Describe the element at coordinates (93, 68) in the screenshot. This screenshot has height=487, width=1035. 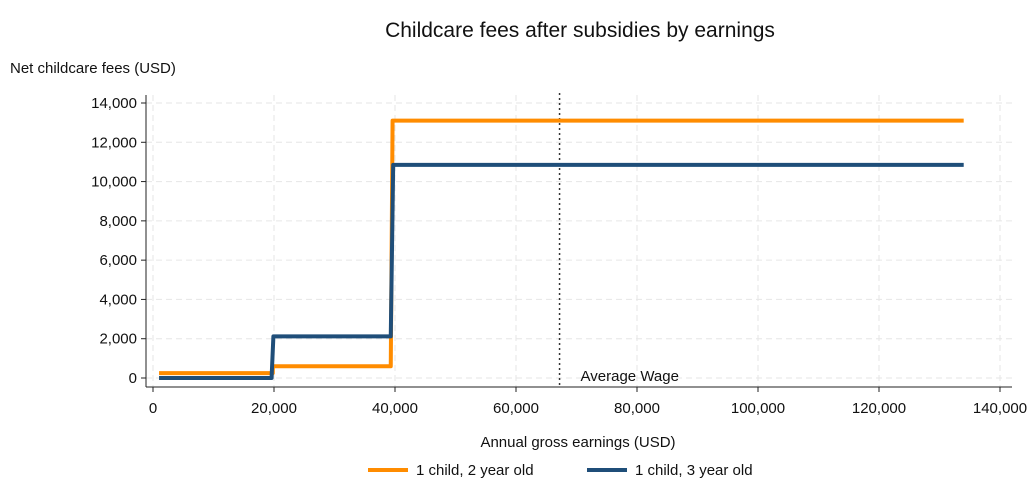
I see `y-axis-title: Net childcare fees (USD)` at that location.